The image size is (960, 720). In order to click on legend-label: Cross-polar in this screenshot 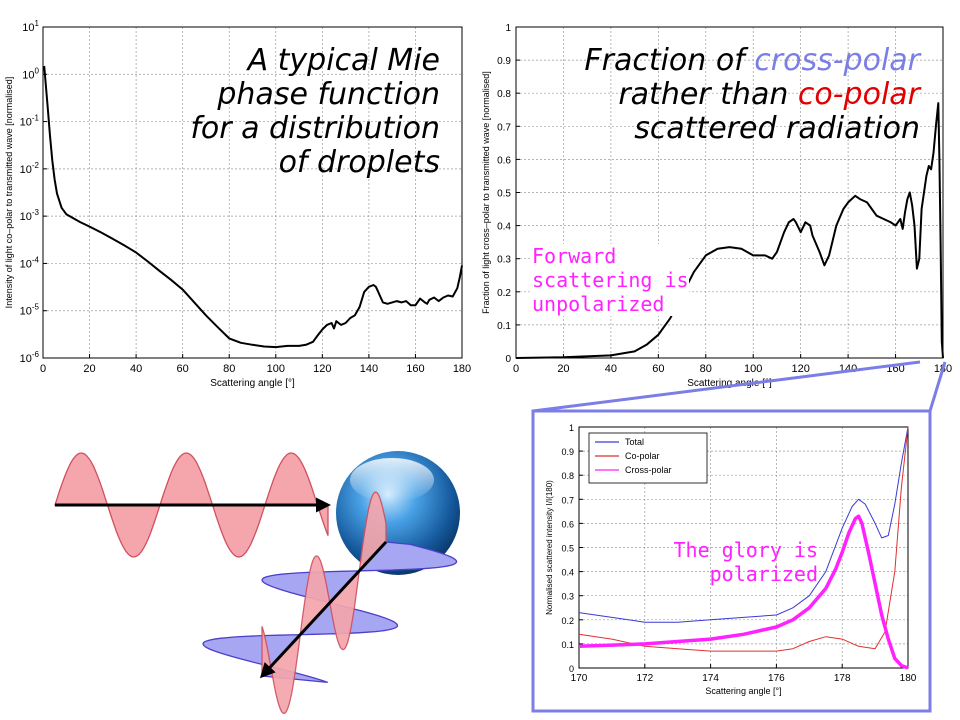, I will do `click(648, 470)`.